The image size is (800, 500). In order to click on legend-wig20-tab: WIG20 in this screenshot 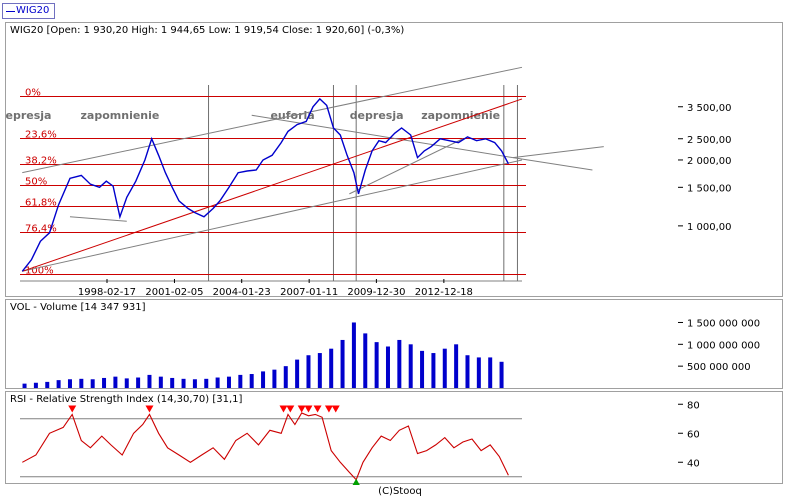, I will do `click(28, 11)`.